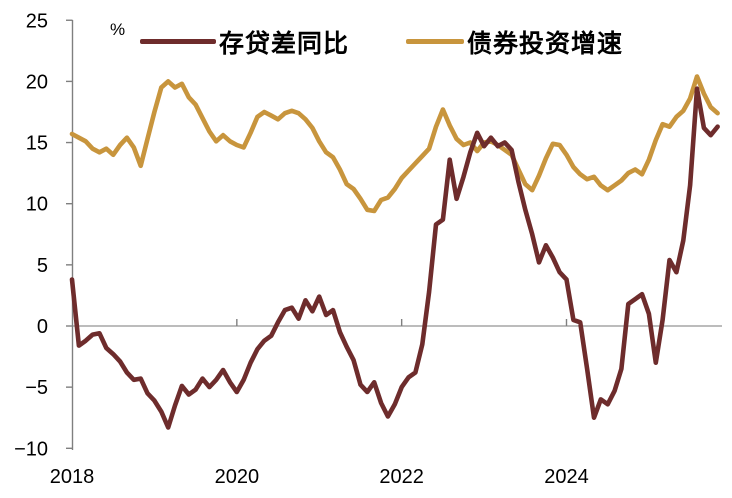 The width and height of the screenshot is (732, 498). What do you see at coordinates (401, 477) in the screenshot?
I see `x-axis-label: 2022` at bounding box center [401, 477].